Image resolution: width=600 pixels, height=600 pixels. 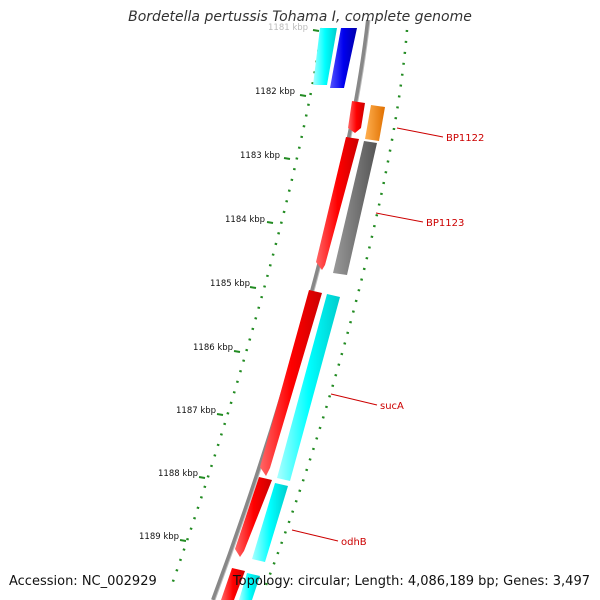 What do you see at coordinates (233, 584) in the screenshot?
I see `feature-red-bottom` at bounding box center [233, 584].